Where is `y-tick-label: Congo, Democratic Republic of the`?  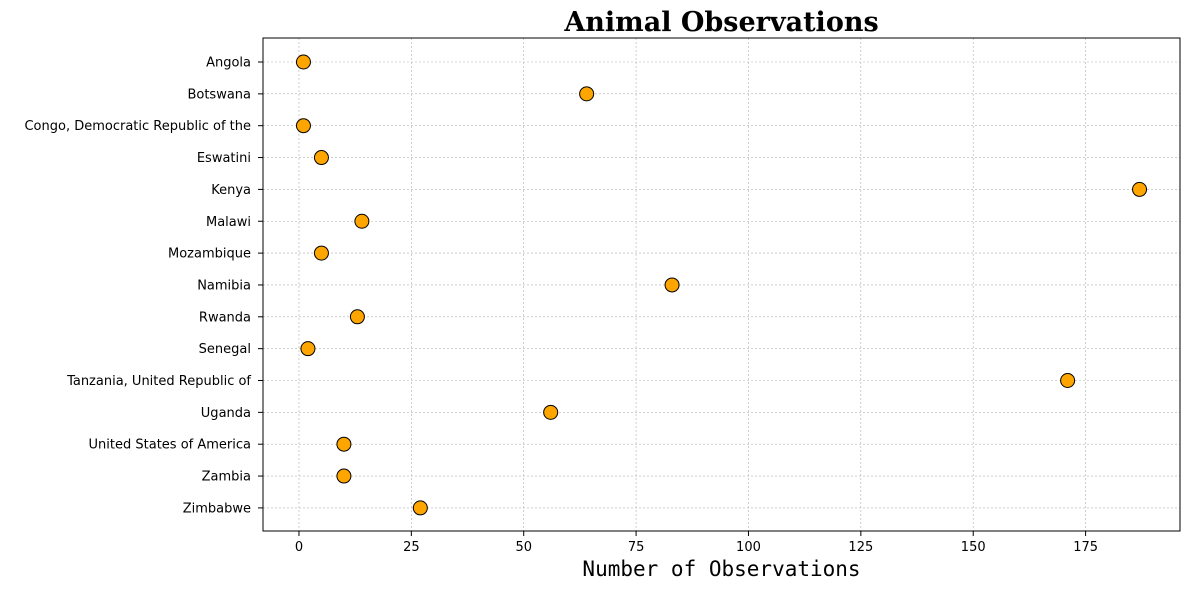
y-tick-label: Congo, Democratic Republic of the is located at coordinates (137, 126).